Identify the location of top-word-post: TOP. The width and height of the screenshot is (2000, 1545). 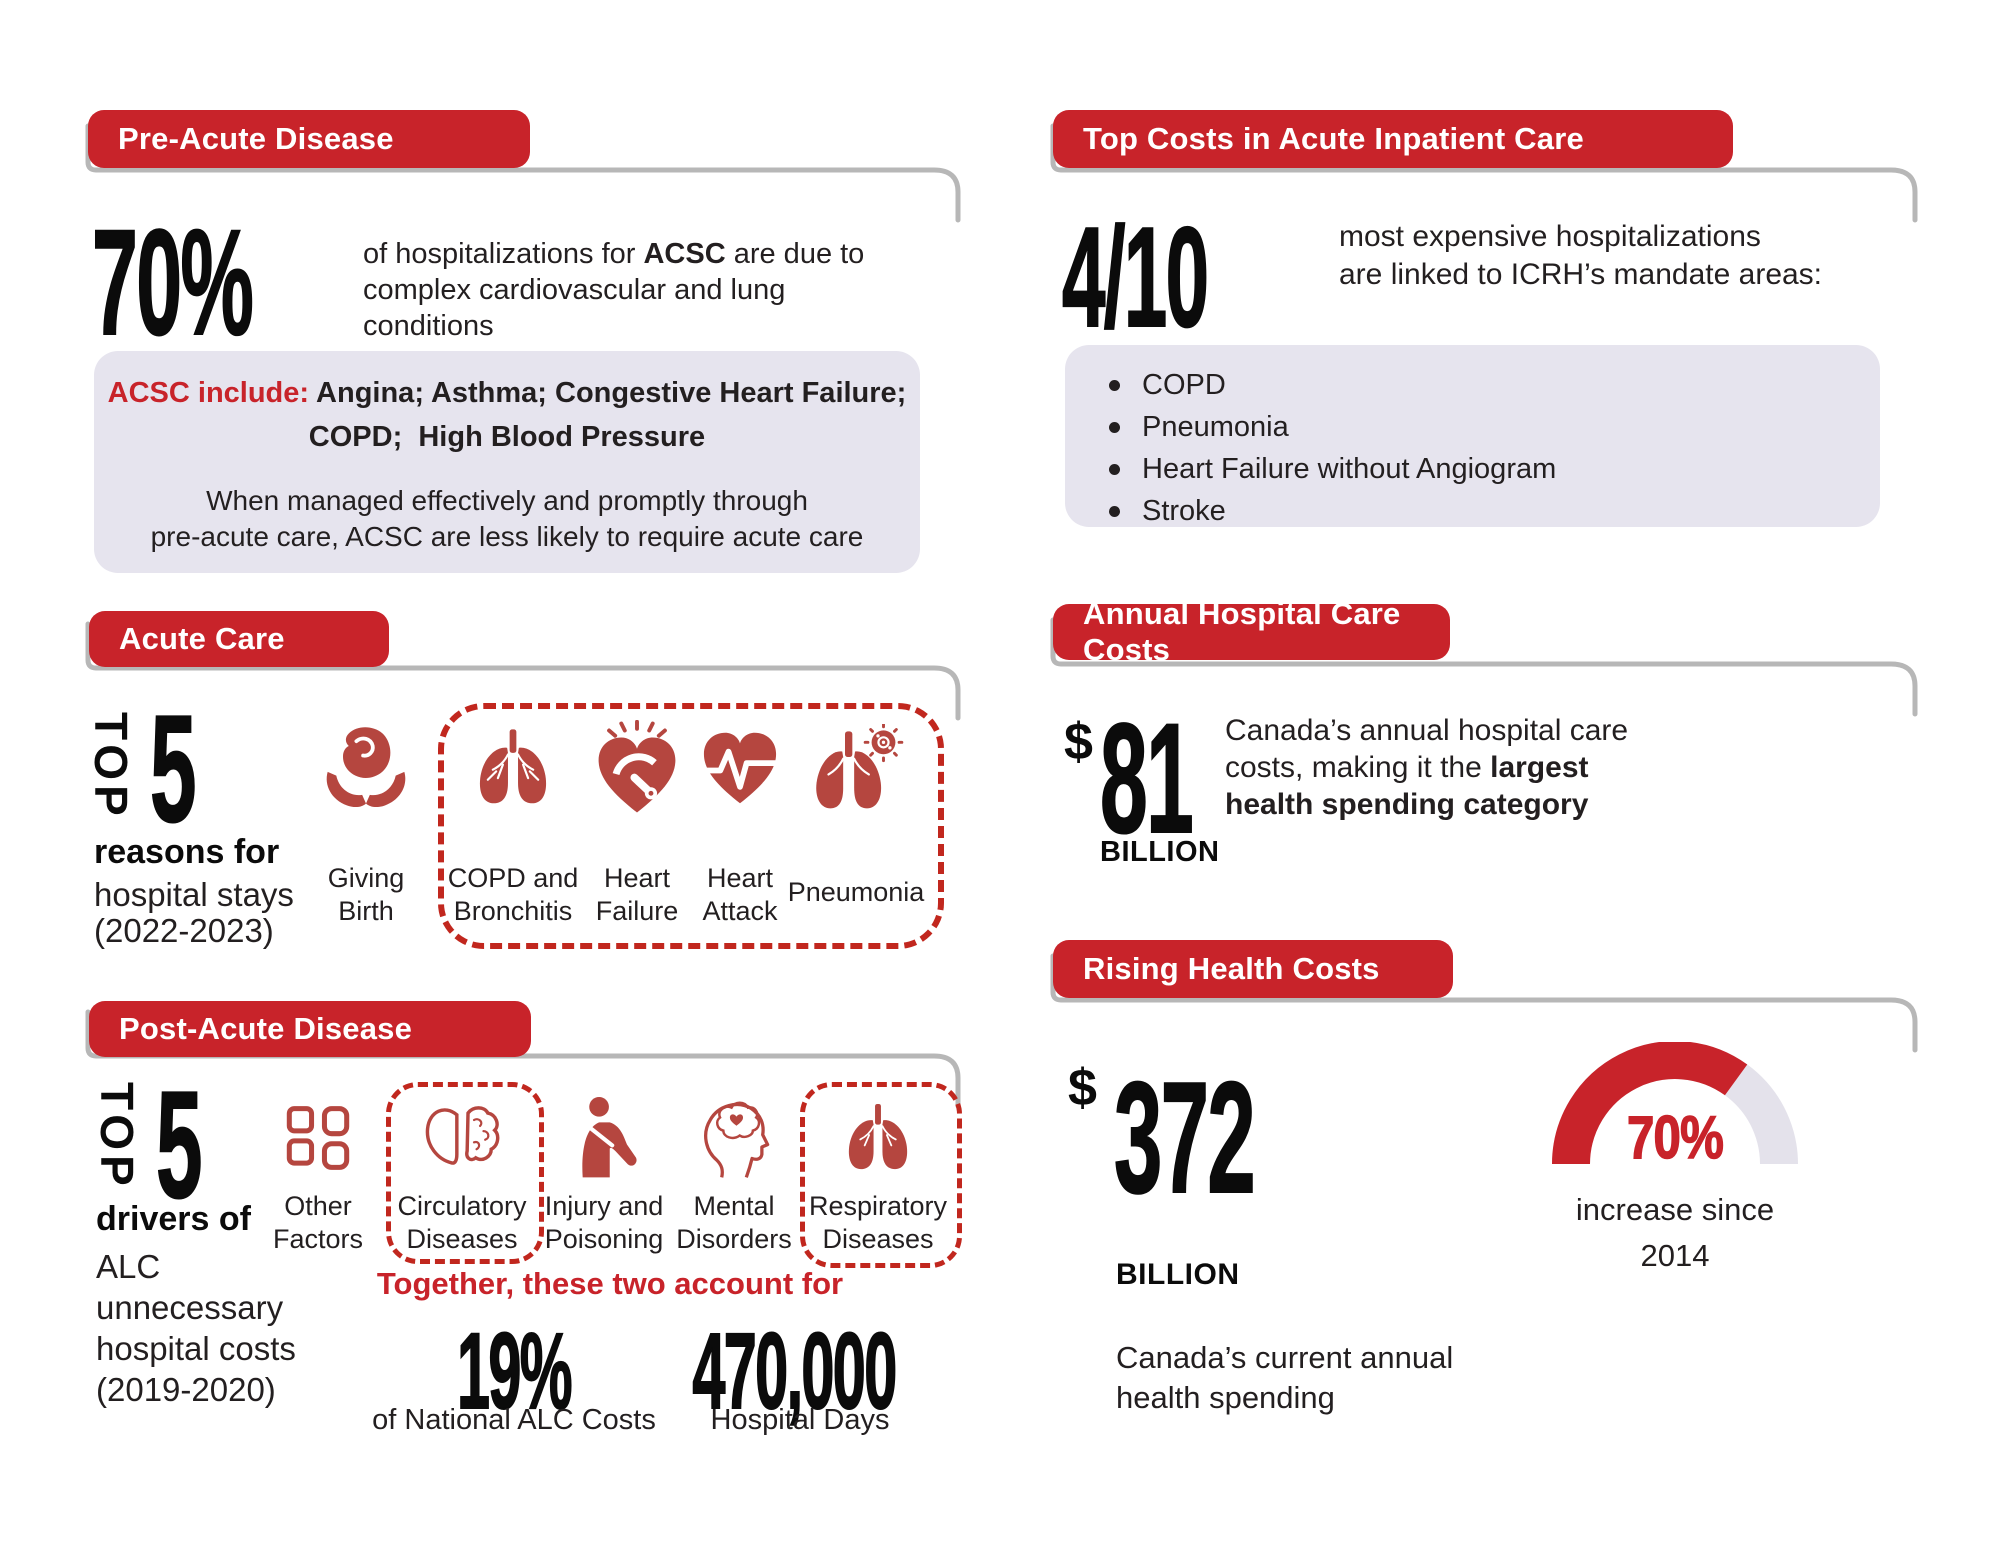
(117, 1136).